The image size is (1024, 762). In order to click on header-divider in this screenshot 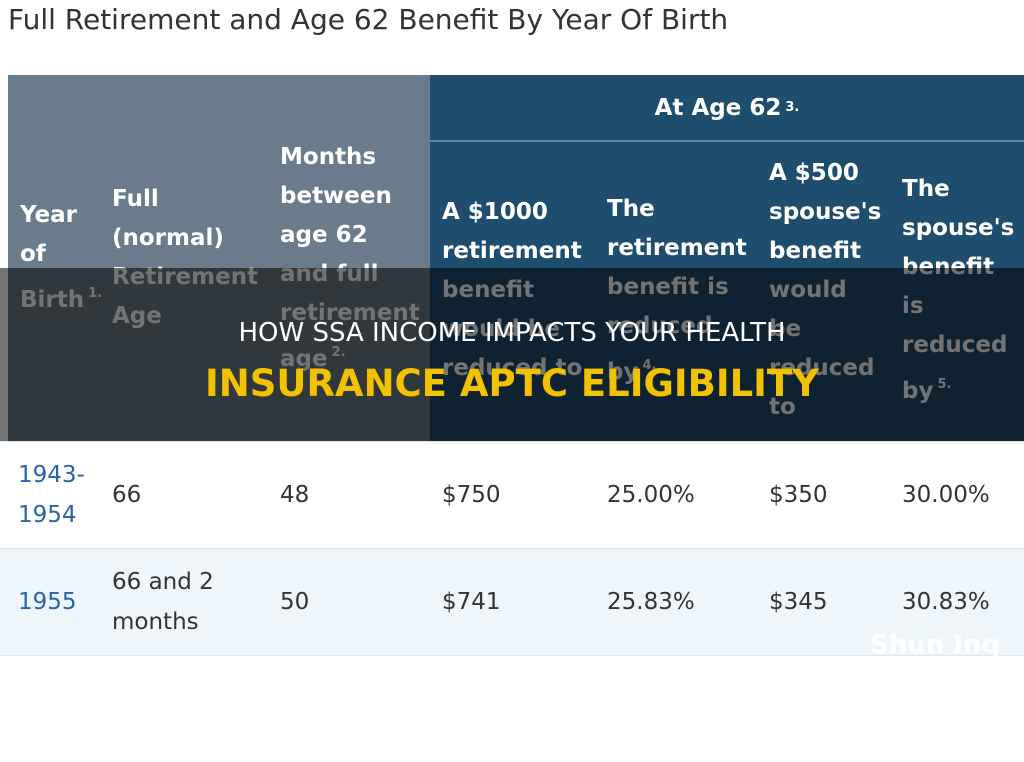, I will do `click(727, 141)`.